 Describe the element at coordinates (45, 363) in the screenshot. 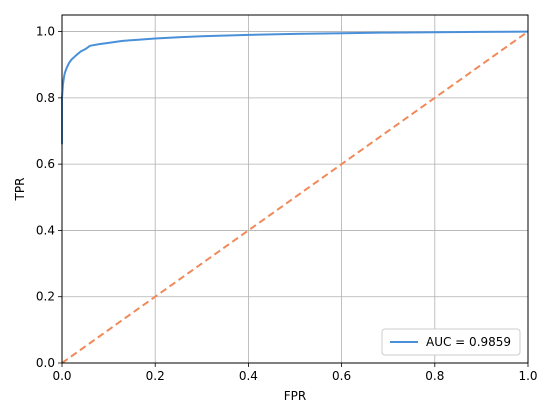

I see `y-tick-label: 0.0` at that location.